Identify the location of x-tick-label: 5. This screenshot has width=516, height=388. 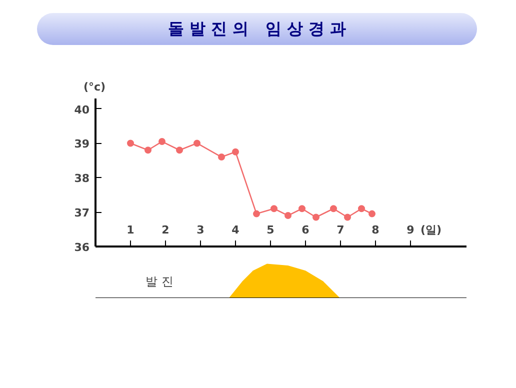
(270, 230).